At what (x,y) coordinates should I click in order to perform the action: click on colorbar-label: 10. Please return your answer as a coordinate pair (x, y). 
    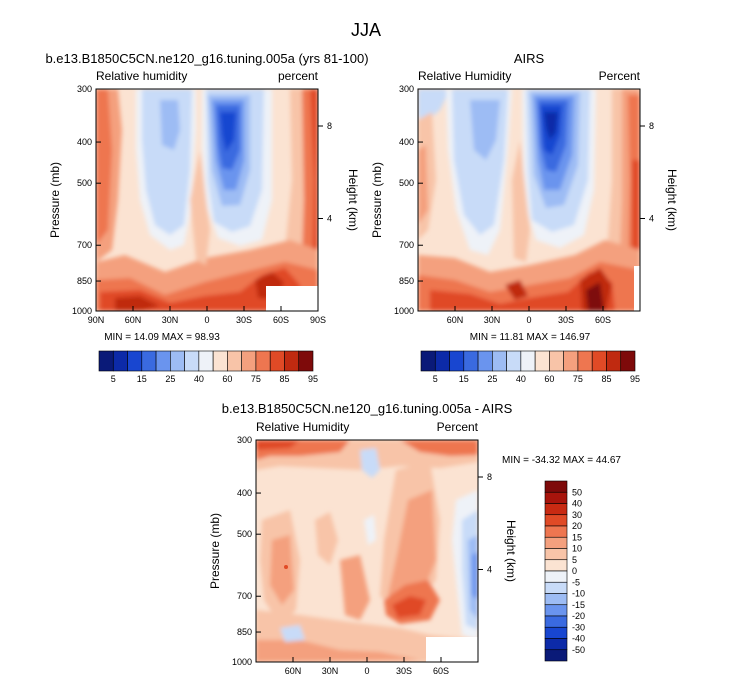
    Looking at the image, I should click on (577, 549).